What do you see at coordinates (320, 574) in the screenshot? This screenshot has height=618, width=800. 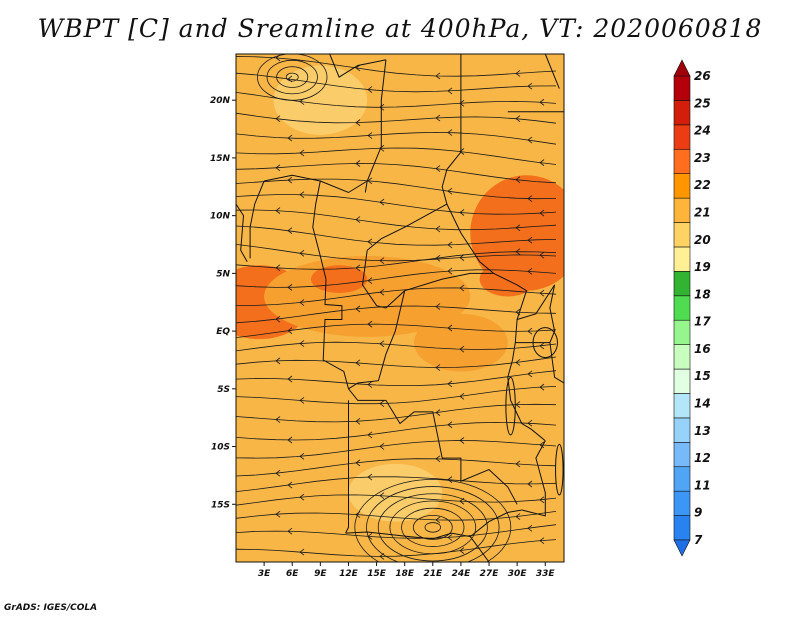 I see `lon-tick-label: 9E` at bounding box center [320, 574].